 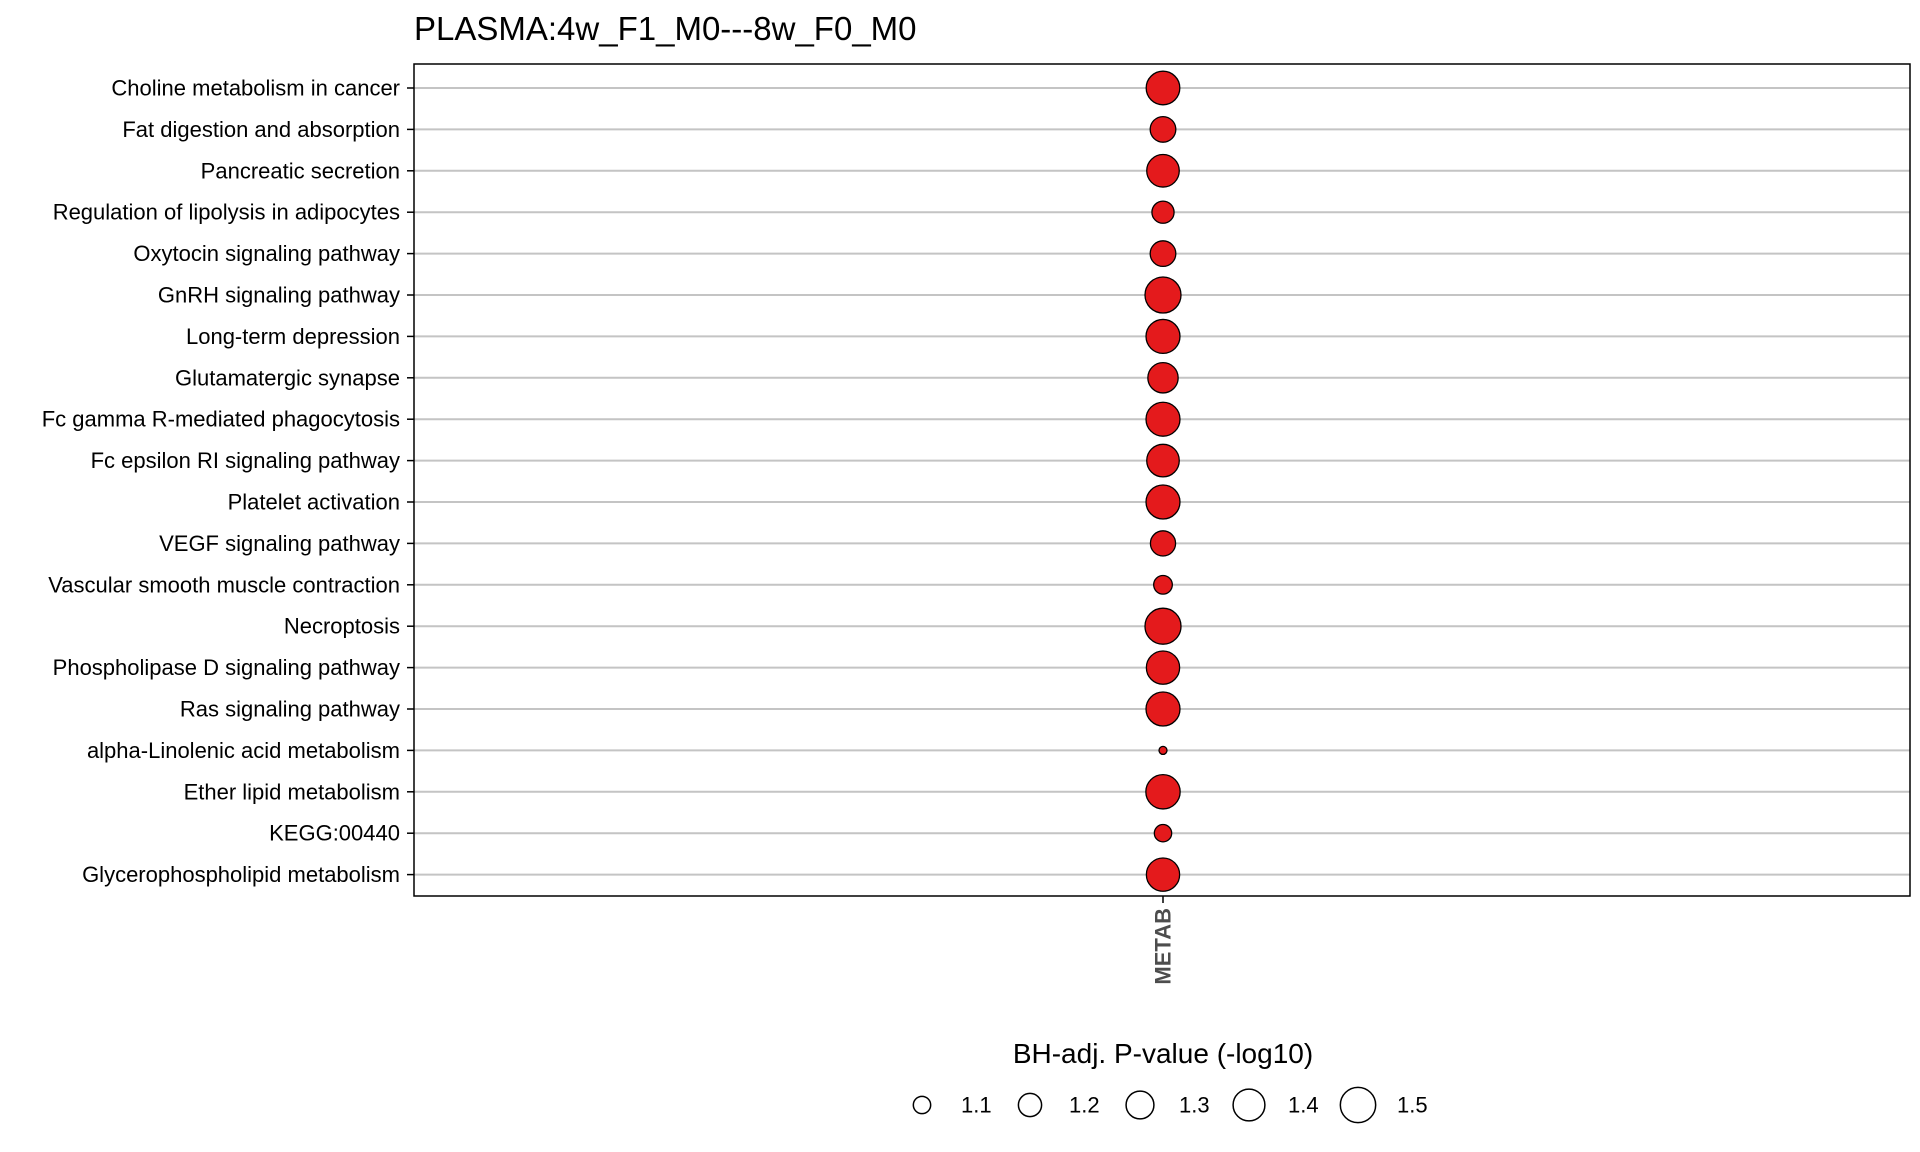 What do you see at coordinates (221, 419) in the screenshot?
I see `y-tick-label: Fc gamma R-mediated phagocytosis` at bounding box center [221, 419].